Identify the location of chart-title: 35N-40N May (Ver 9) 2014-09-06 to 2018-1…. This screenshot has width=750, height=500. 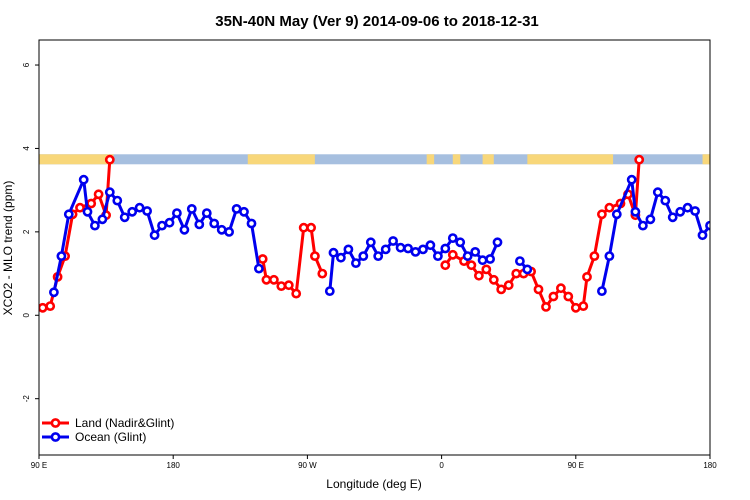
(377, 21).